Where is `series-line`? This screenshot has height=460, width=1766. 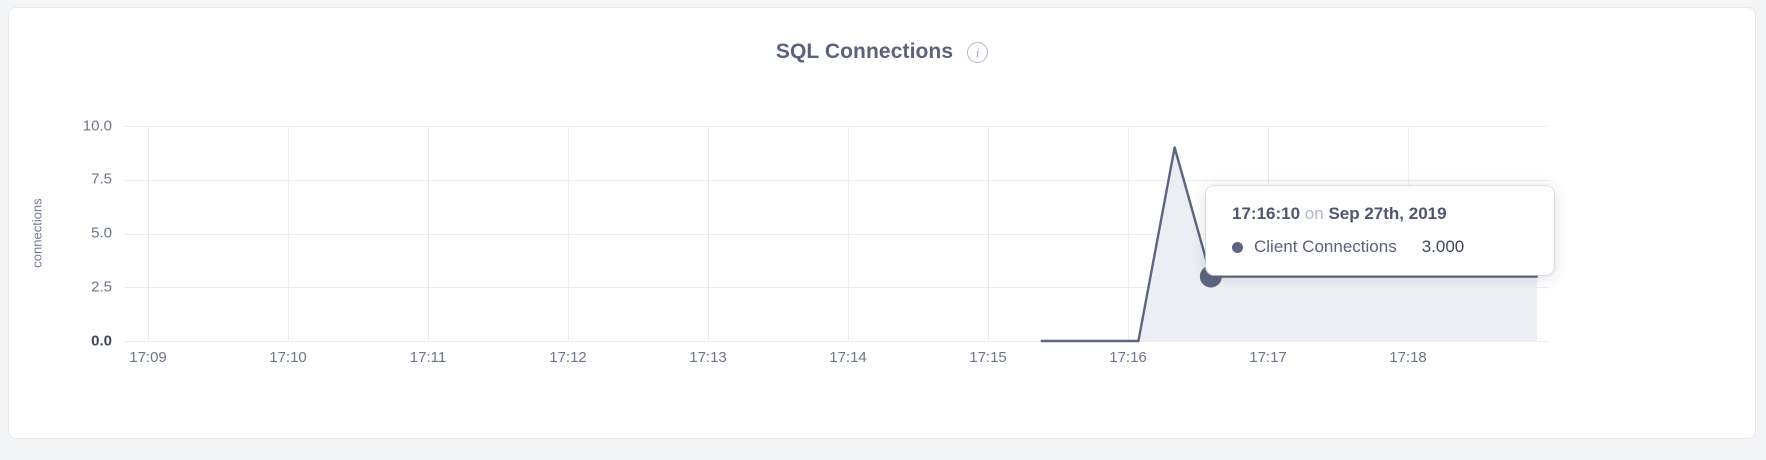 series-line is located at coordinates (1289, 244).